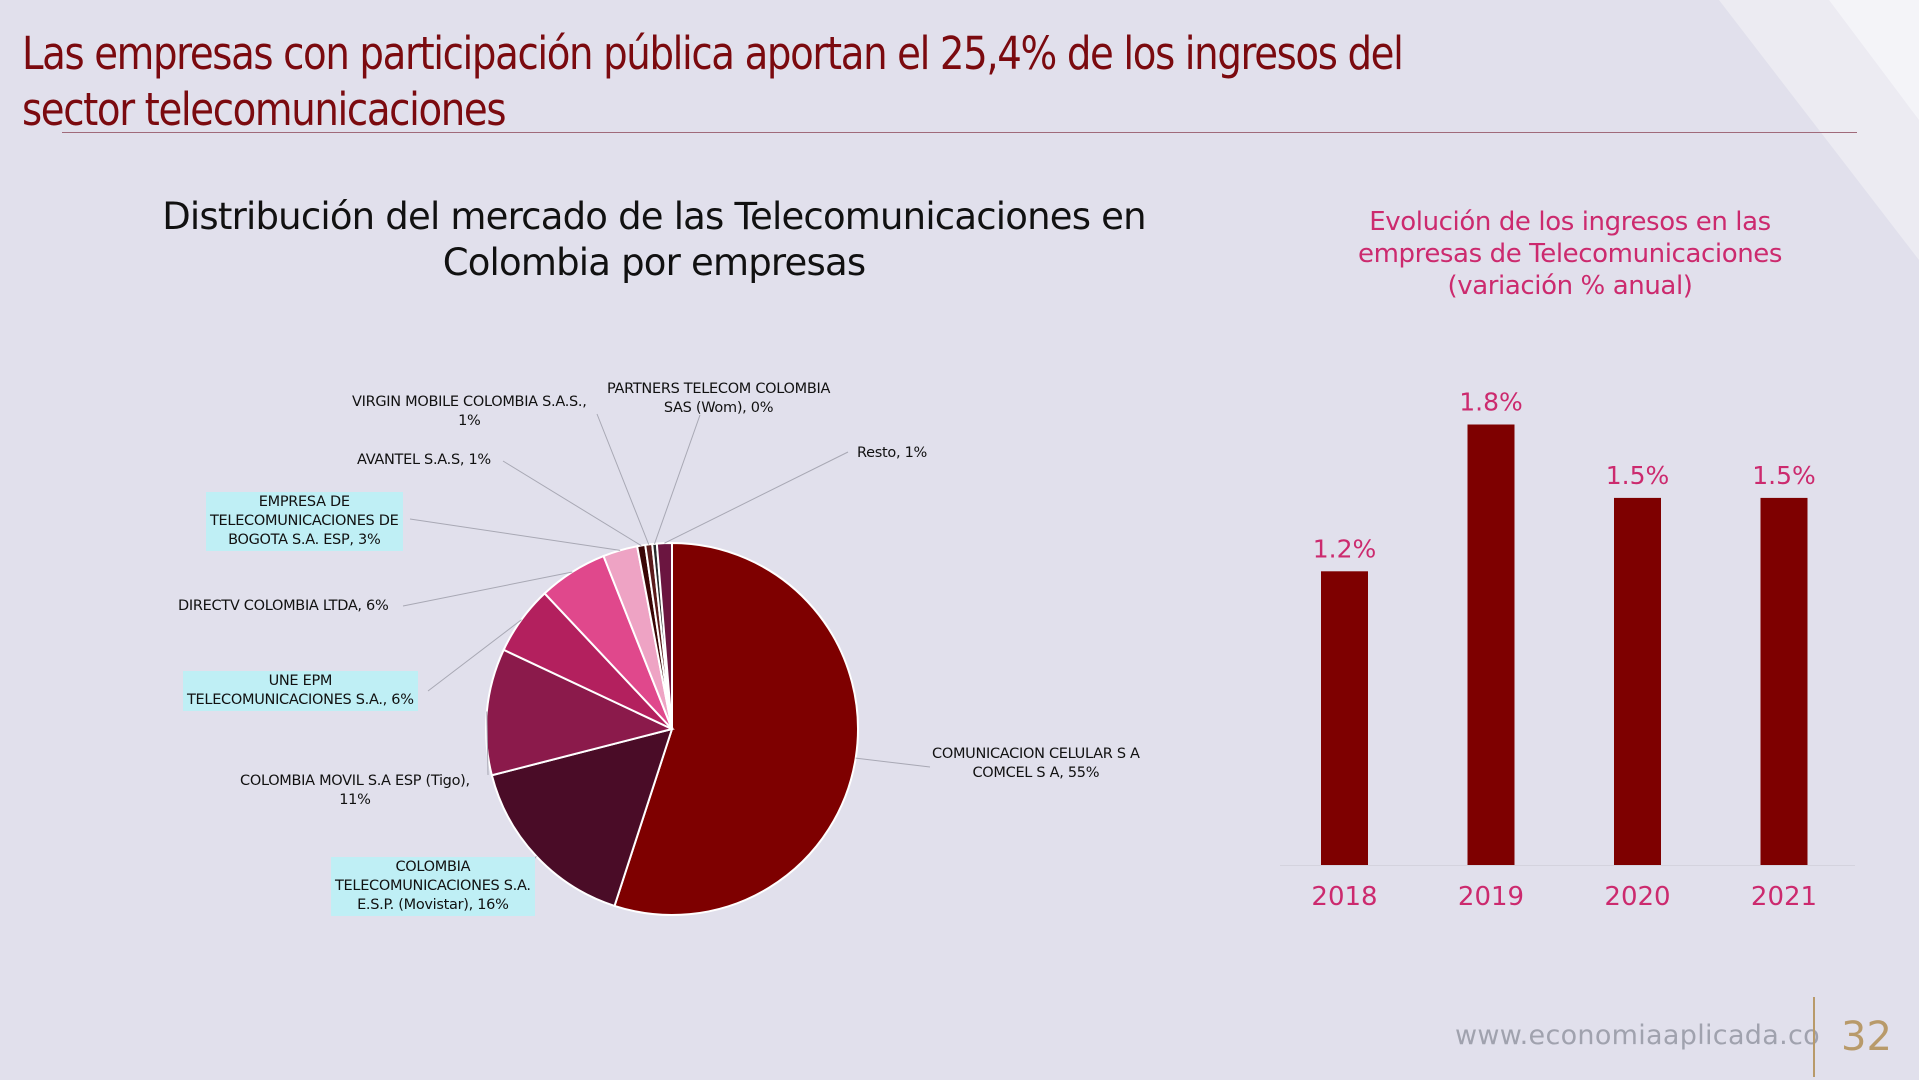 This screenshot has width=1919, height=1080. I want to click on bar-category-label-2018: 2018, so click(1344, 897).